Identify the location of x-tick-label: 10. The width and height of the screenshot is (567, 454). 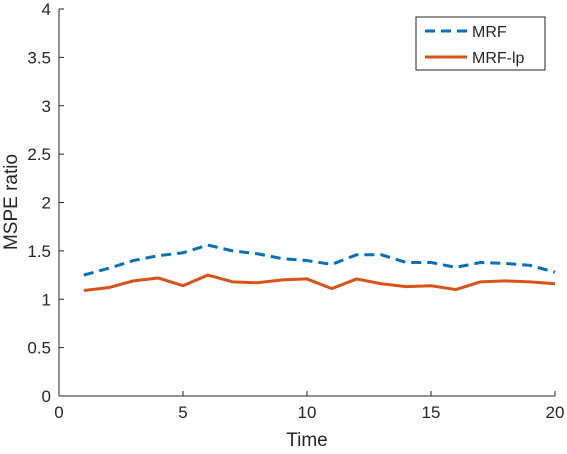
(307, 412).